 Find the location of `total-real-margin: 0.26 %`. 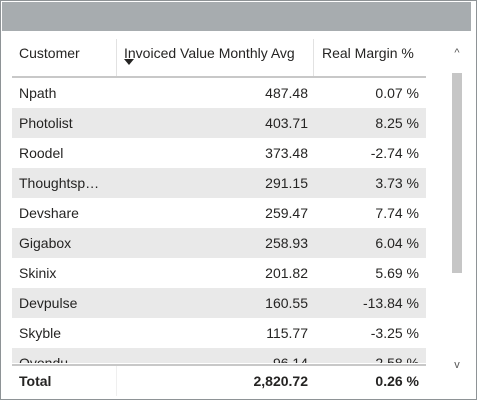

total-real-margin: 0.26 % is located at coordinates (397, 381).